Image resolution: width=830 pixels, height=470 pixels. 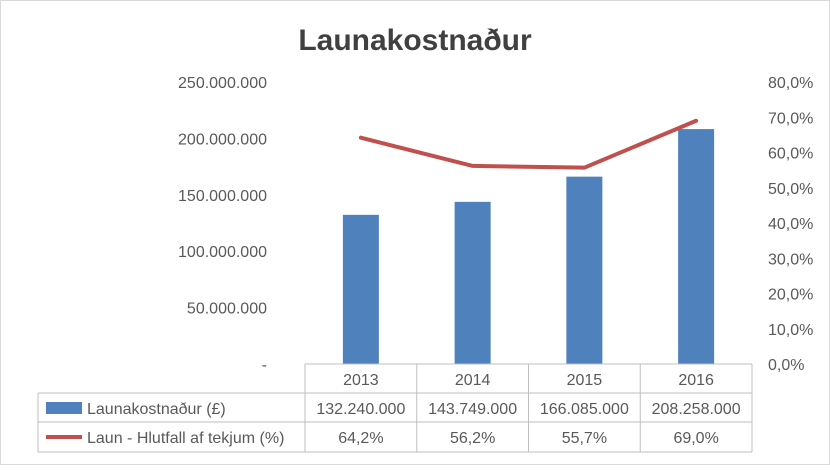 What do you see at coordinates (790, 83) in the screenshot?
I see `y-right-tick-label: 80,0%` at bounding box center [790, 83].